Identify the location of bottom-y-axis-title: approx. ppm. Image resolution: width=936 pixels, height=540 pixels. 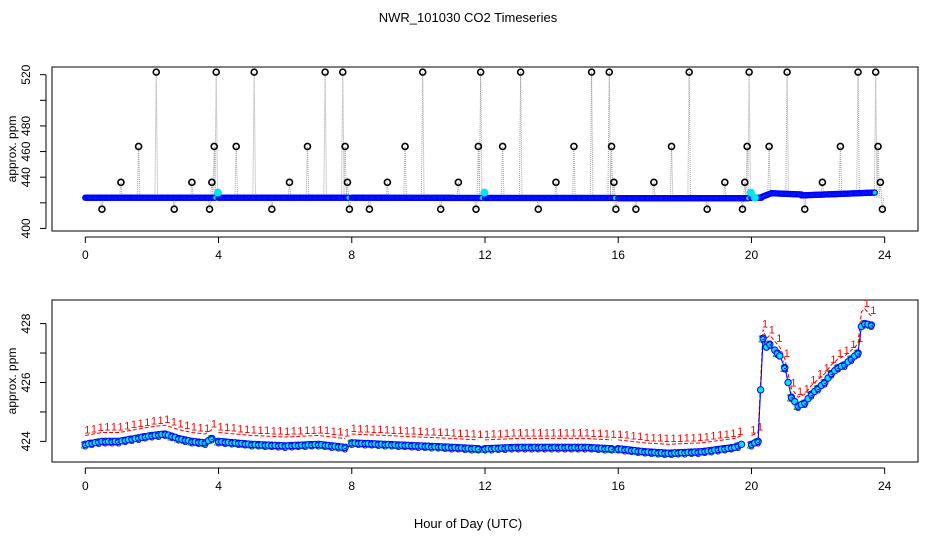
(12, 381).